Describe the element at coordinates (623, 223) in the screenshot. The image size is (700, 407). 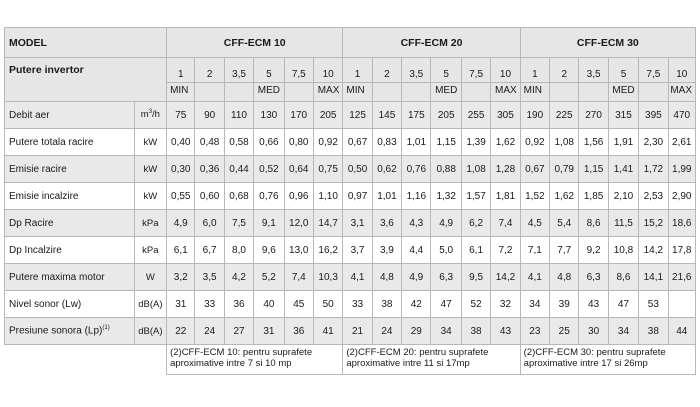
I see `table-cell: 11,5` at that location.